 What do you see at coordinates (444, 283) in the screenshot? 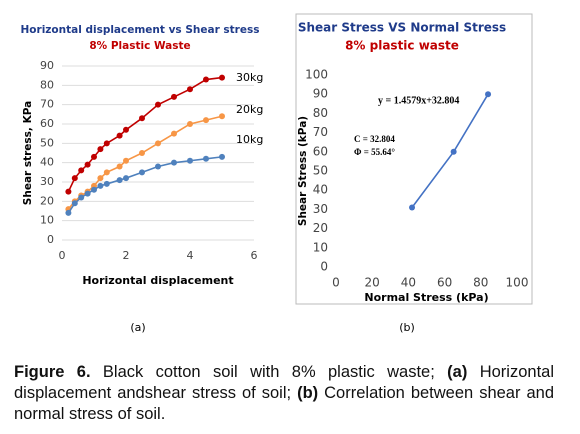
I see `x-tick-label: 60` at bounding box center [444, 283].